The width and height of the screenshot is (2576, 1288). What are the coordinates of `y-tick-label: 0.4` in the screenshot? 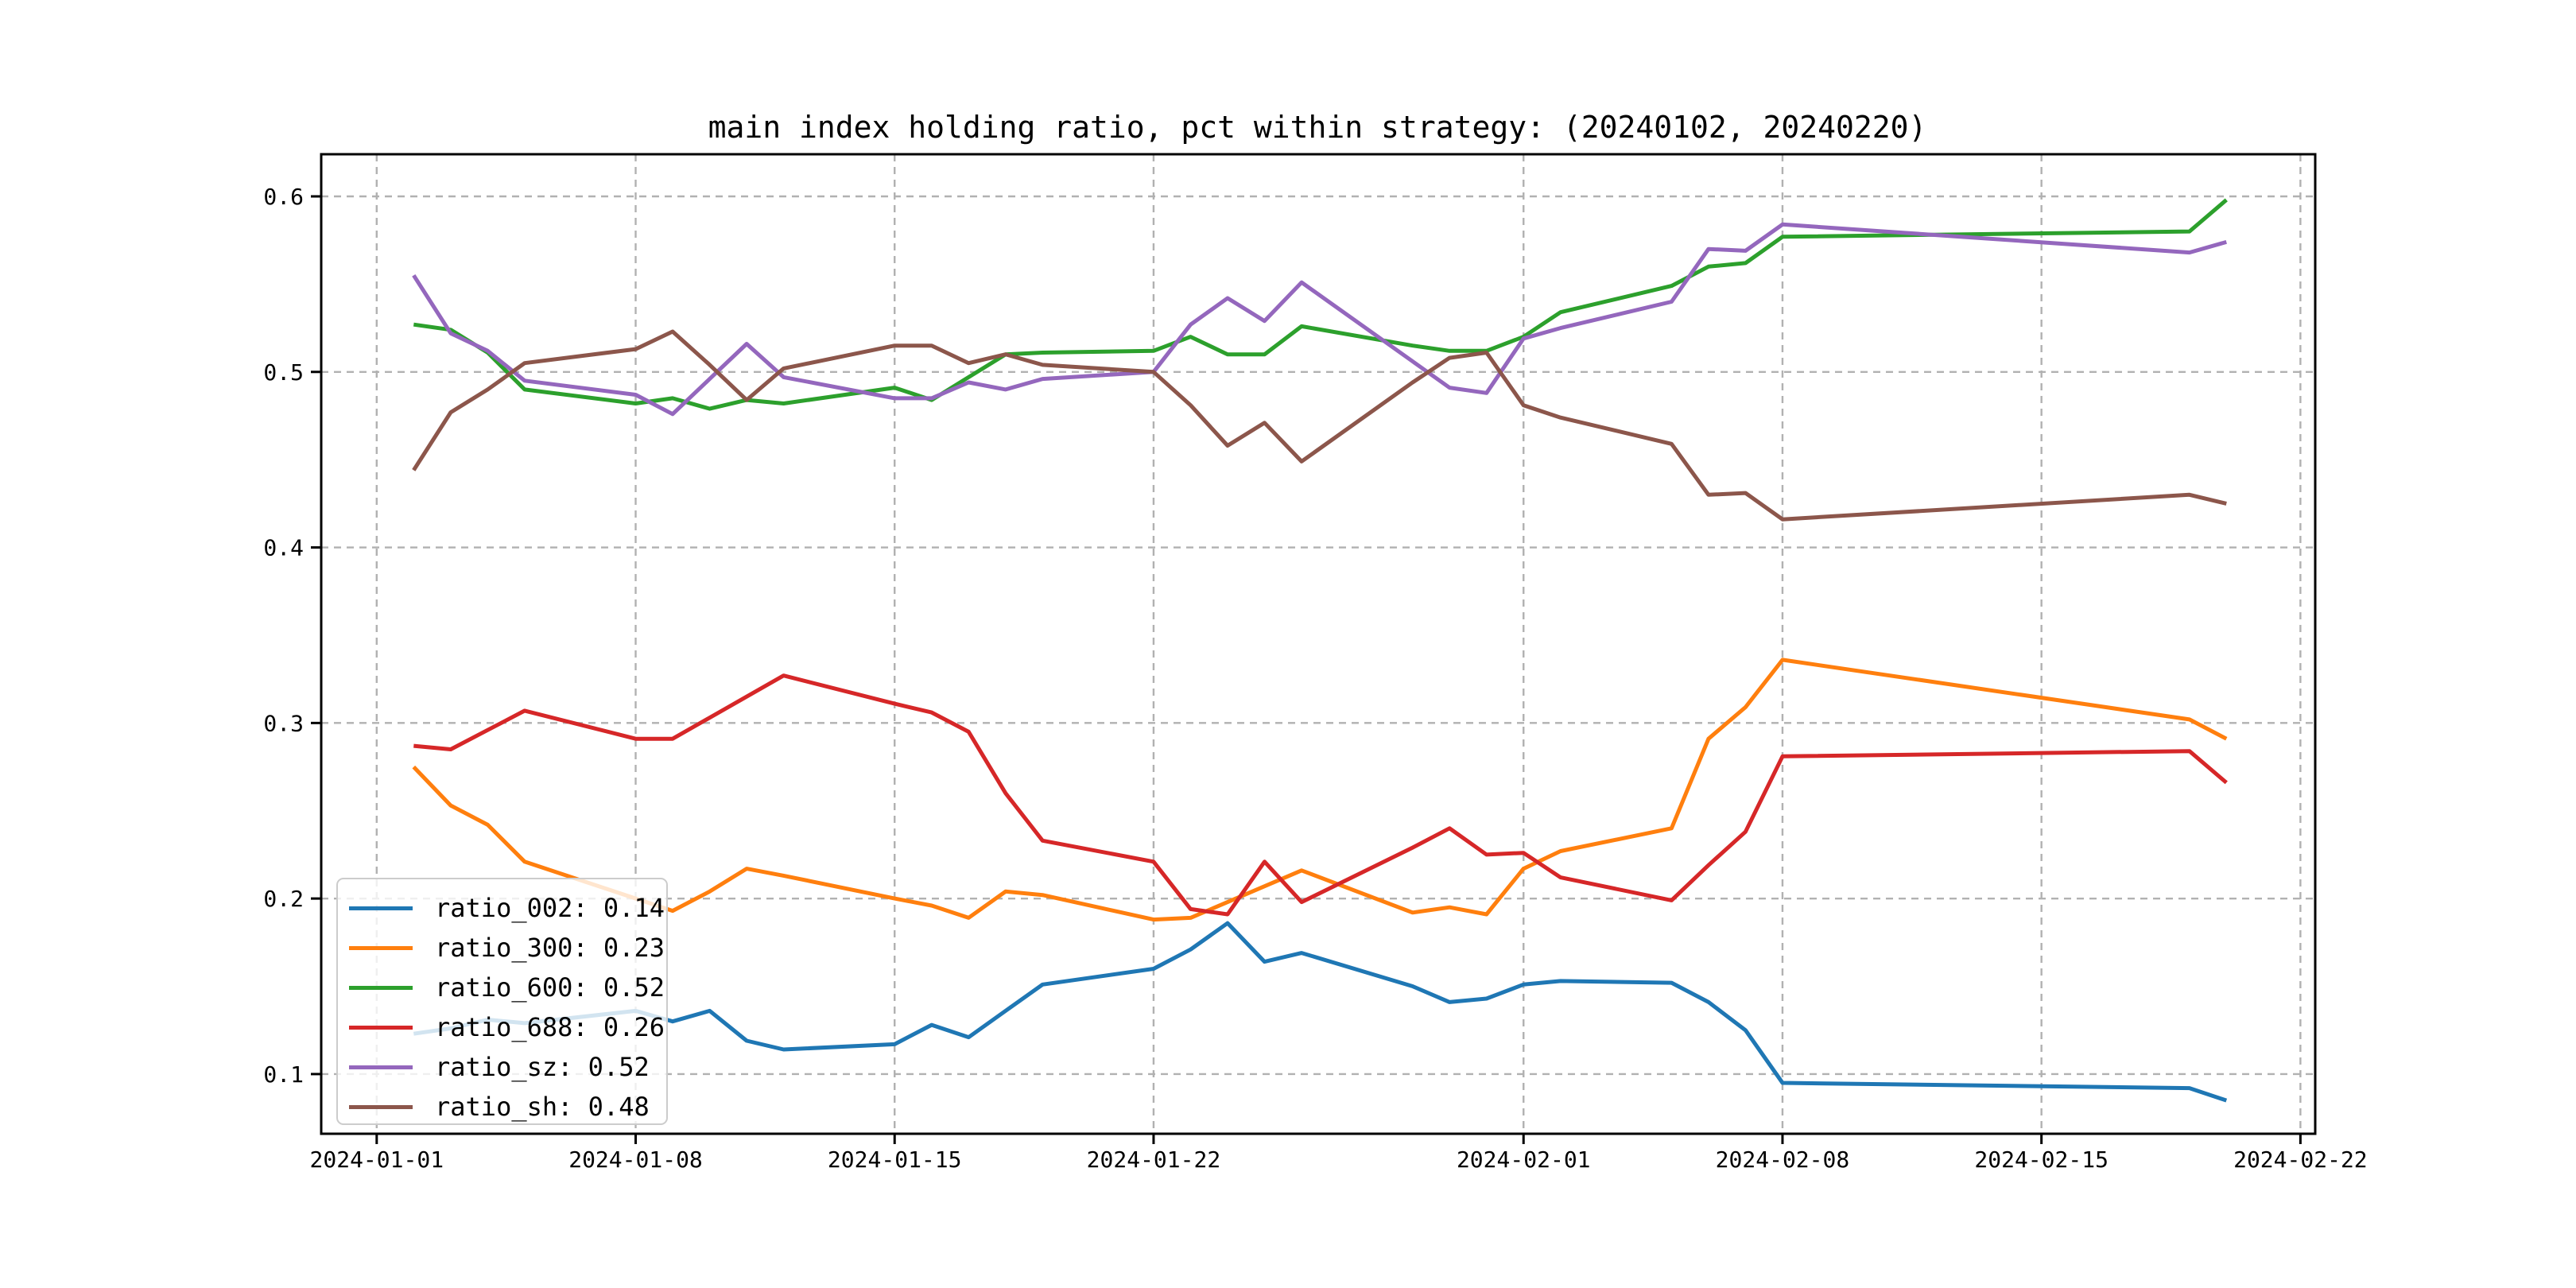 It's located at (283, 548).